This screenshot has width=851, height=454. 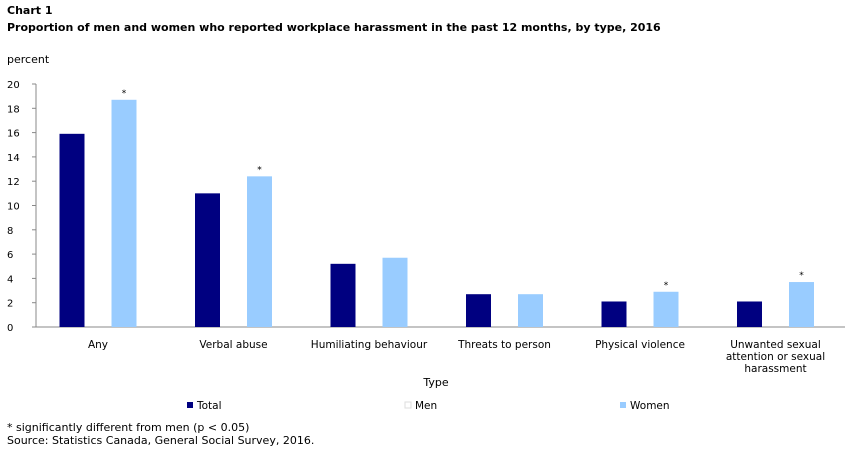 I want to click on y-tick-label: 12, so click(x=13, y=182).